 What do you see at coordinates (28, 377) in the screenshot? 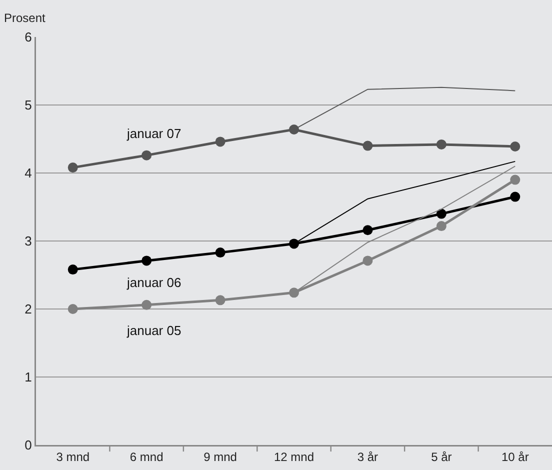
I see `y-tick-label: 1` at bounding box center [28, 377].